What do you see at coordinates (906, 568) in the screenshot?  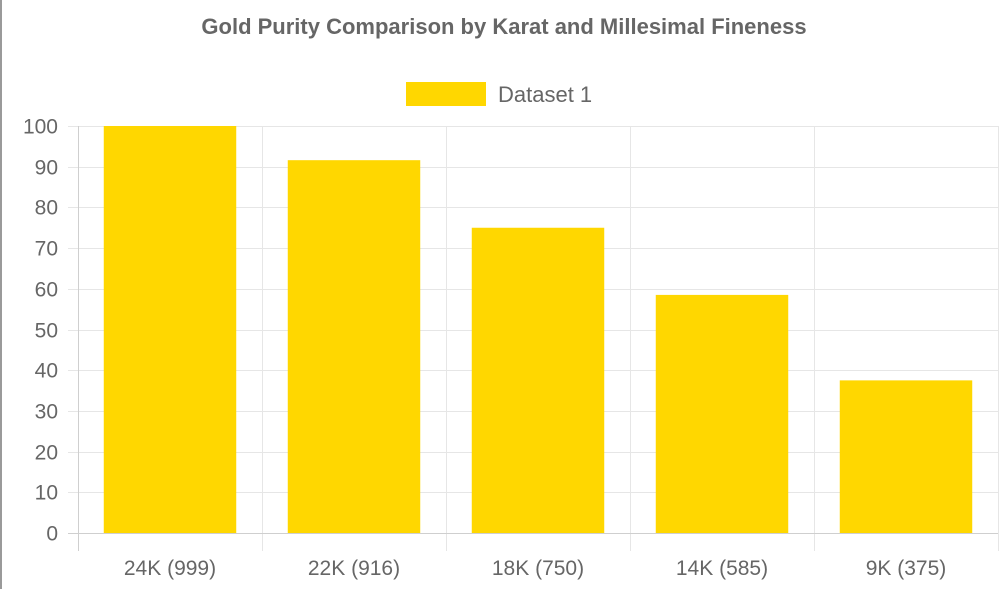 I see `x-tick-label-9k-375: 9K (375)` at bounding box center [906, 568].